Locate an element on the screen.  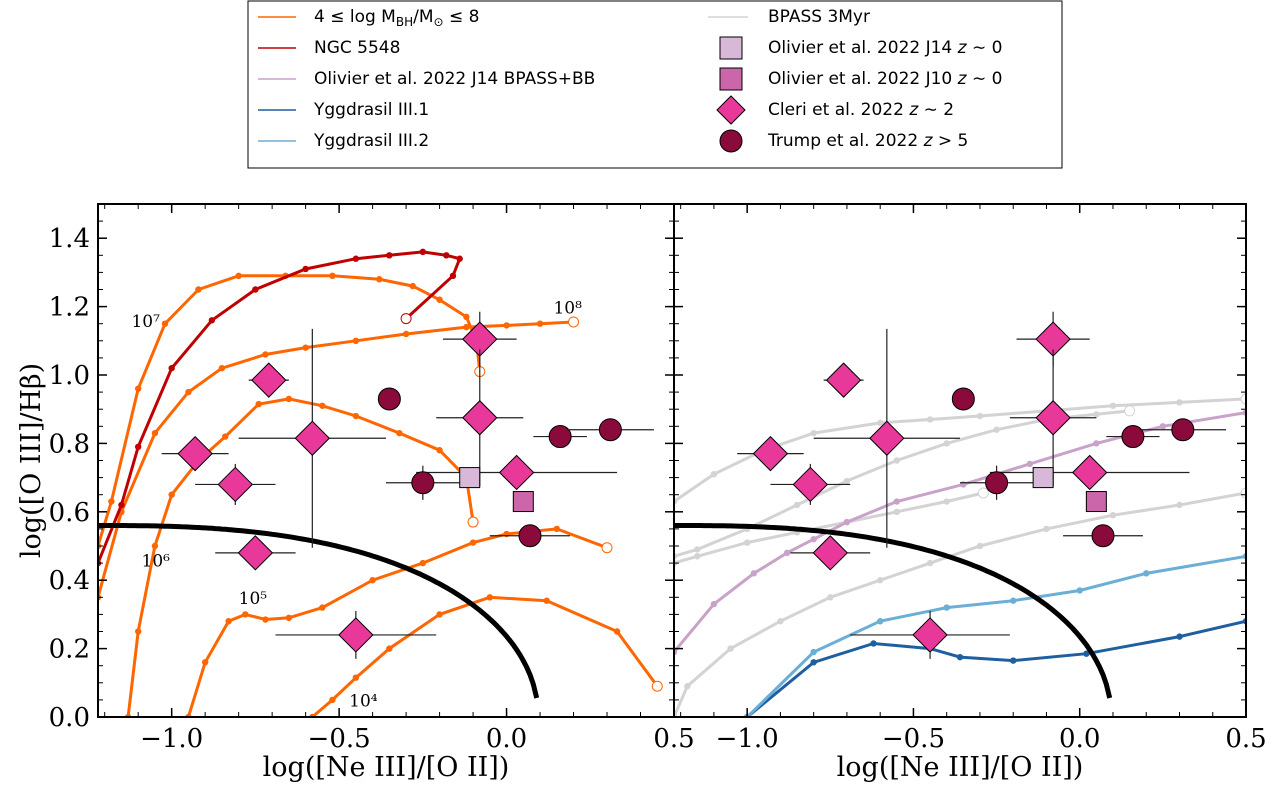
demarcation-curve is located at coordinates (893, 611).